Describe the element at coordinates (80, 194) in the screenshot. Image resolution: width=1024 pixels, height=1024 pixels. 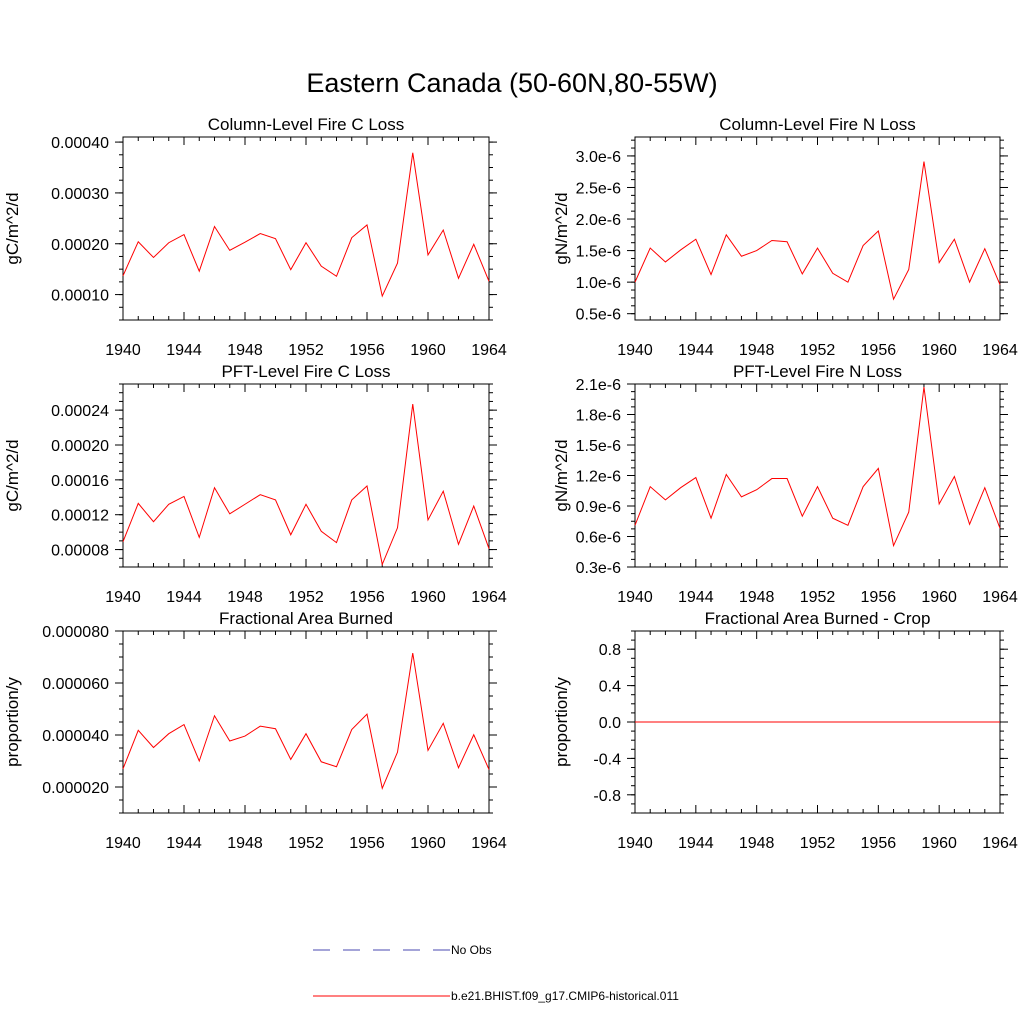
I see `y-tick-label: 0.00030` at that location.